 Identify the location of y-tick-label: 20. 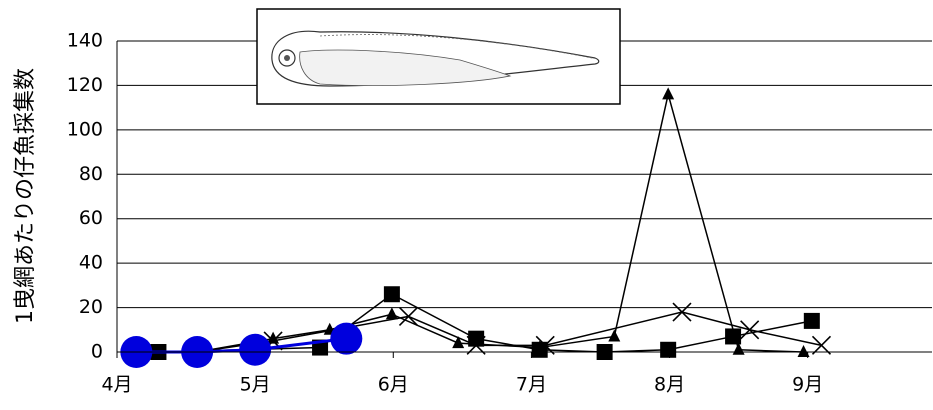
(91, 307).